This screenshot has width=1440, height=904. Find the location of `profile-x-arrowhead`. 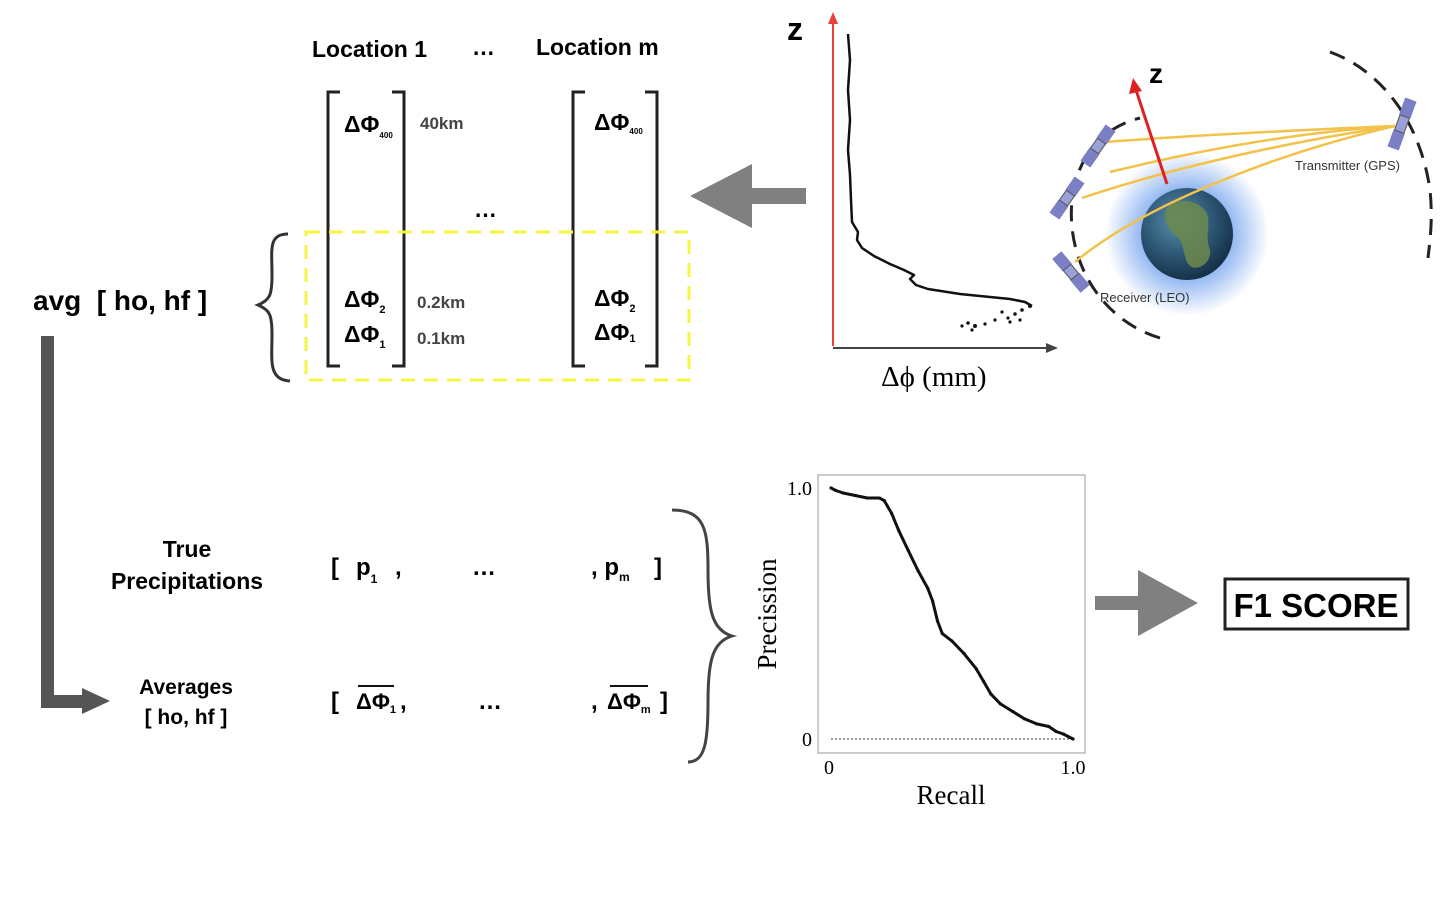

profile-x-arrowhead is located at coordinates (1052, 348).